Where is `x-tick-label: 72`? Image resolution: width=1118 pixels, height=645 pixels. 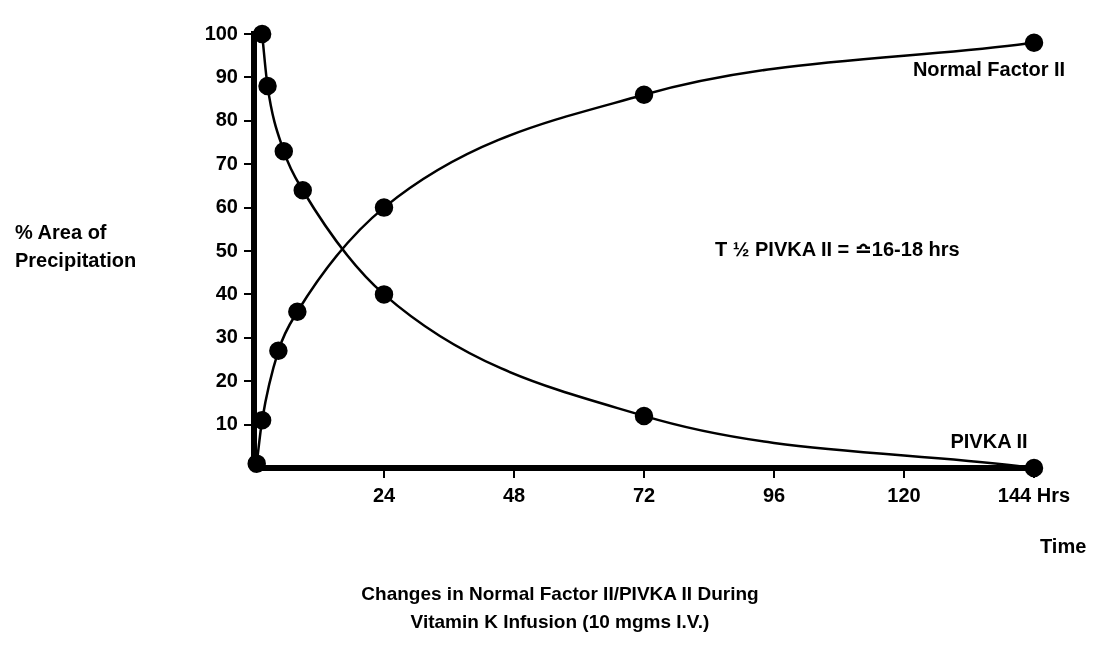 x-tick-label: 72 is located at coordinates (644, 494).